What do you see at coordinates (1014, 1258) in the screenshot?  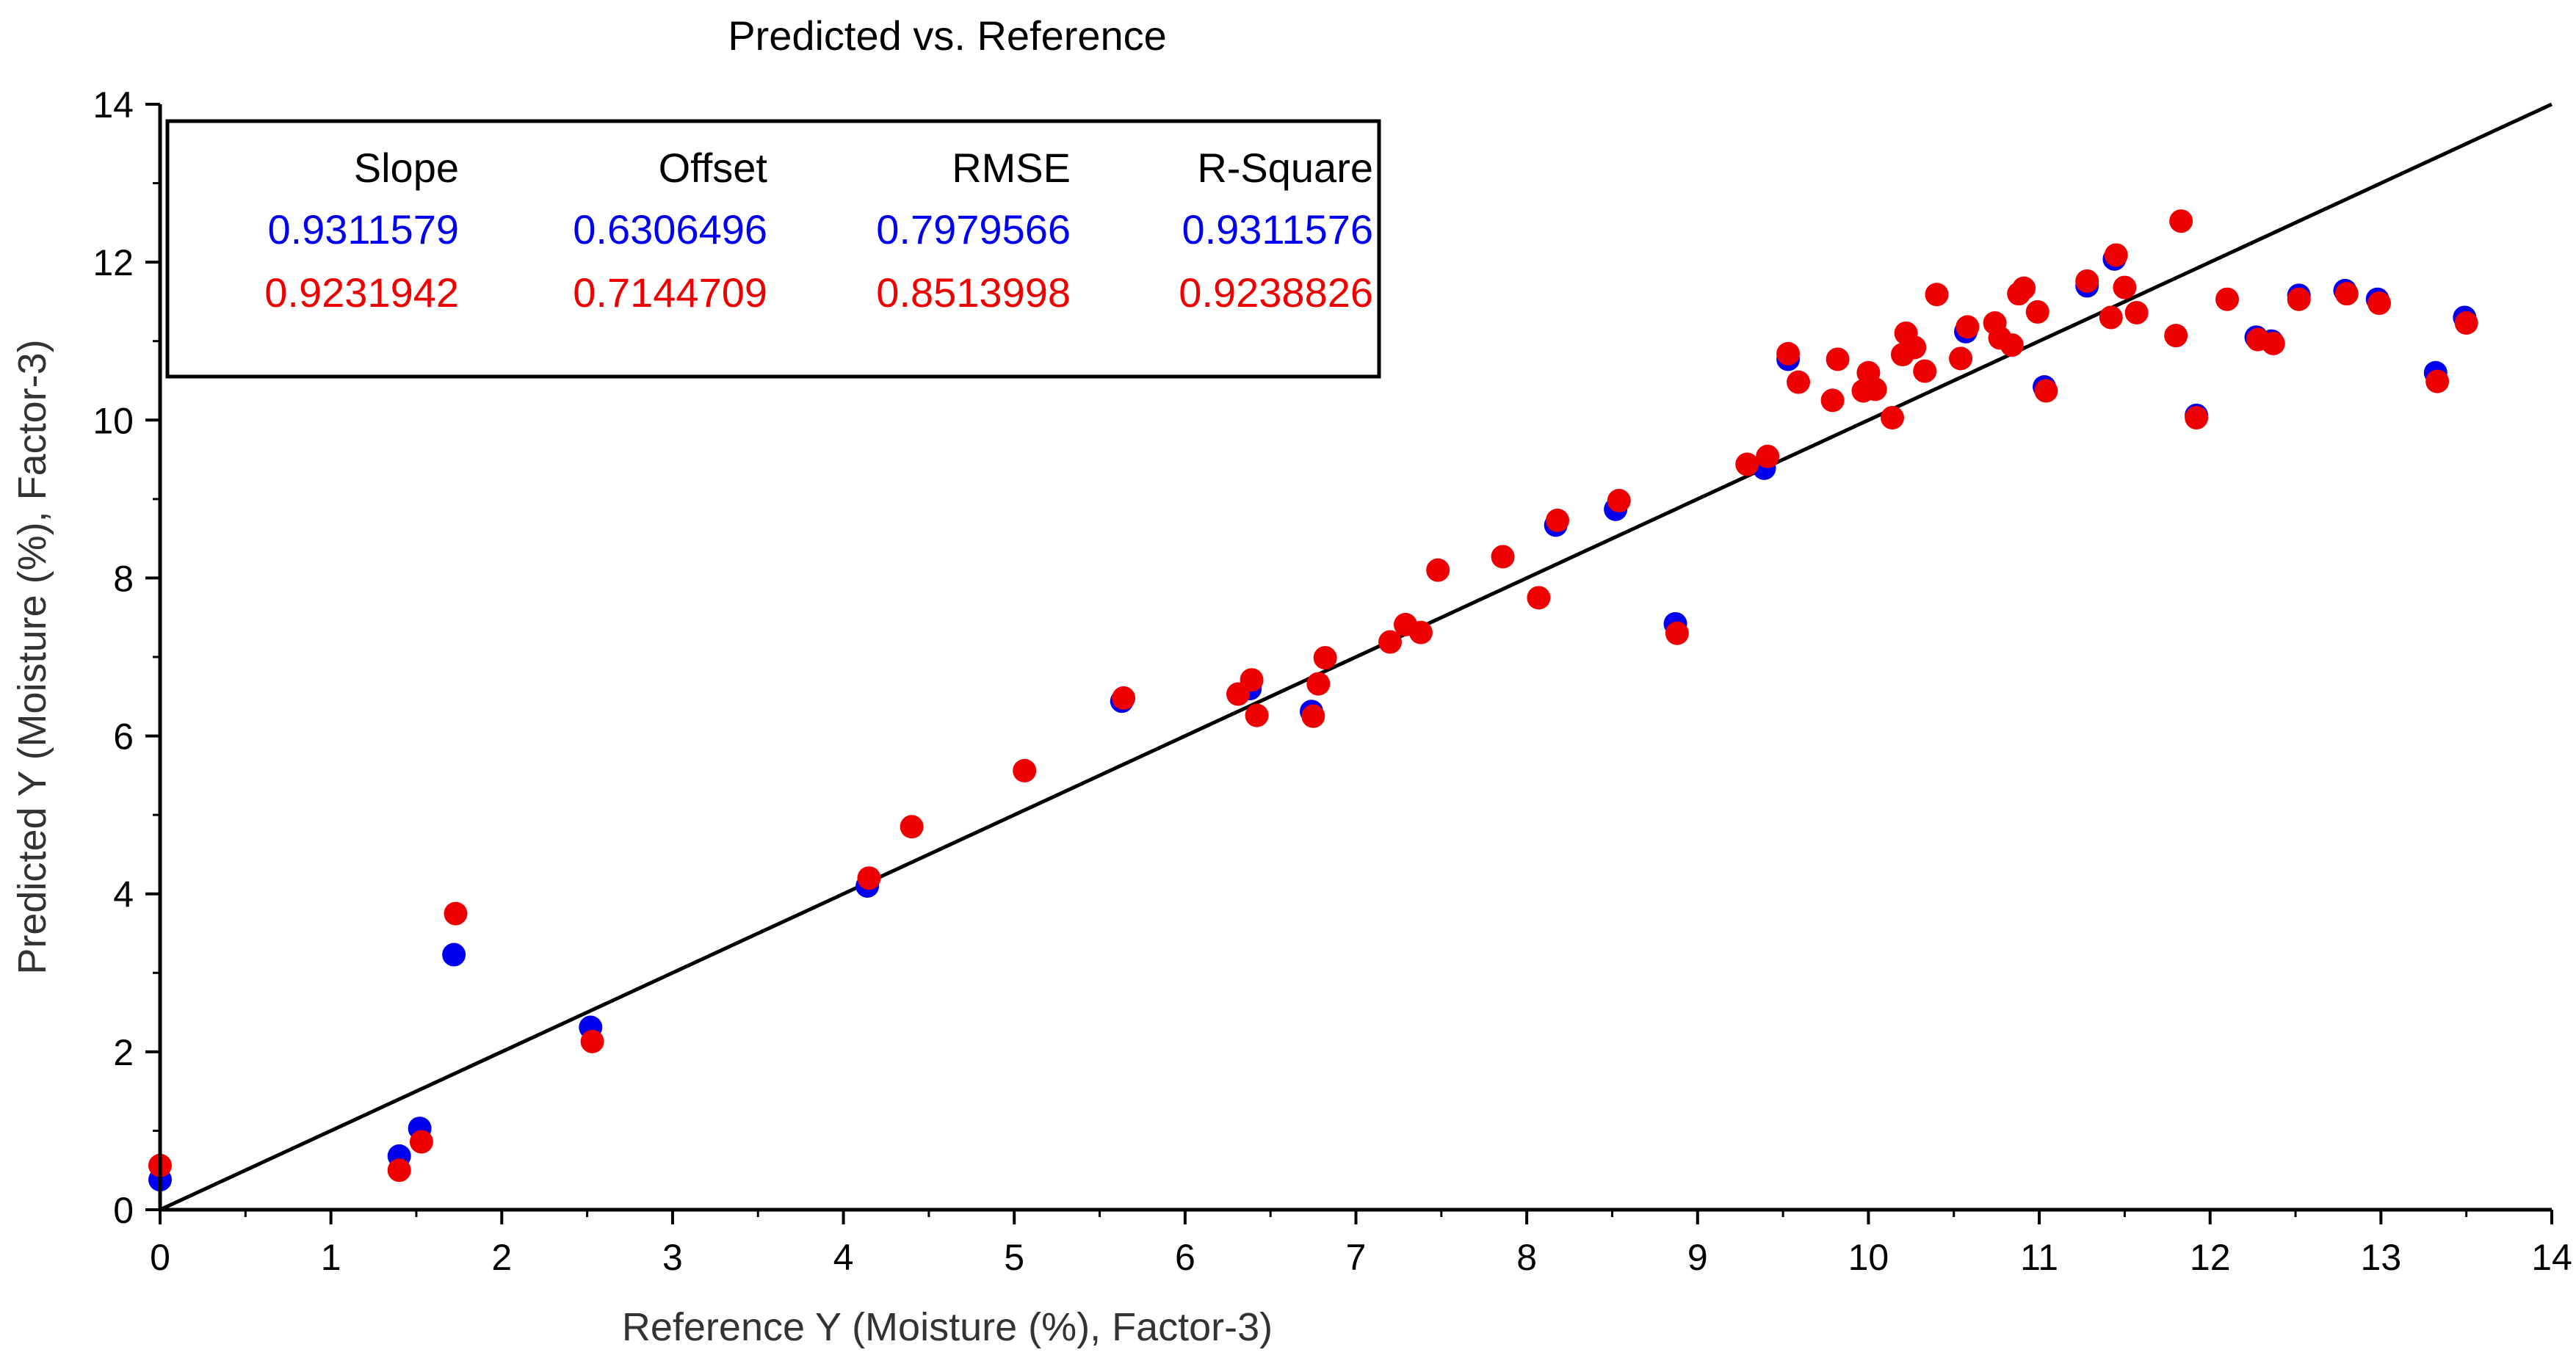 I see `x-tick-label: 5` at bounding box center [1014, 1258].